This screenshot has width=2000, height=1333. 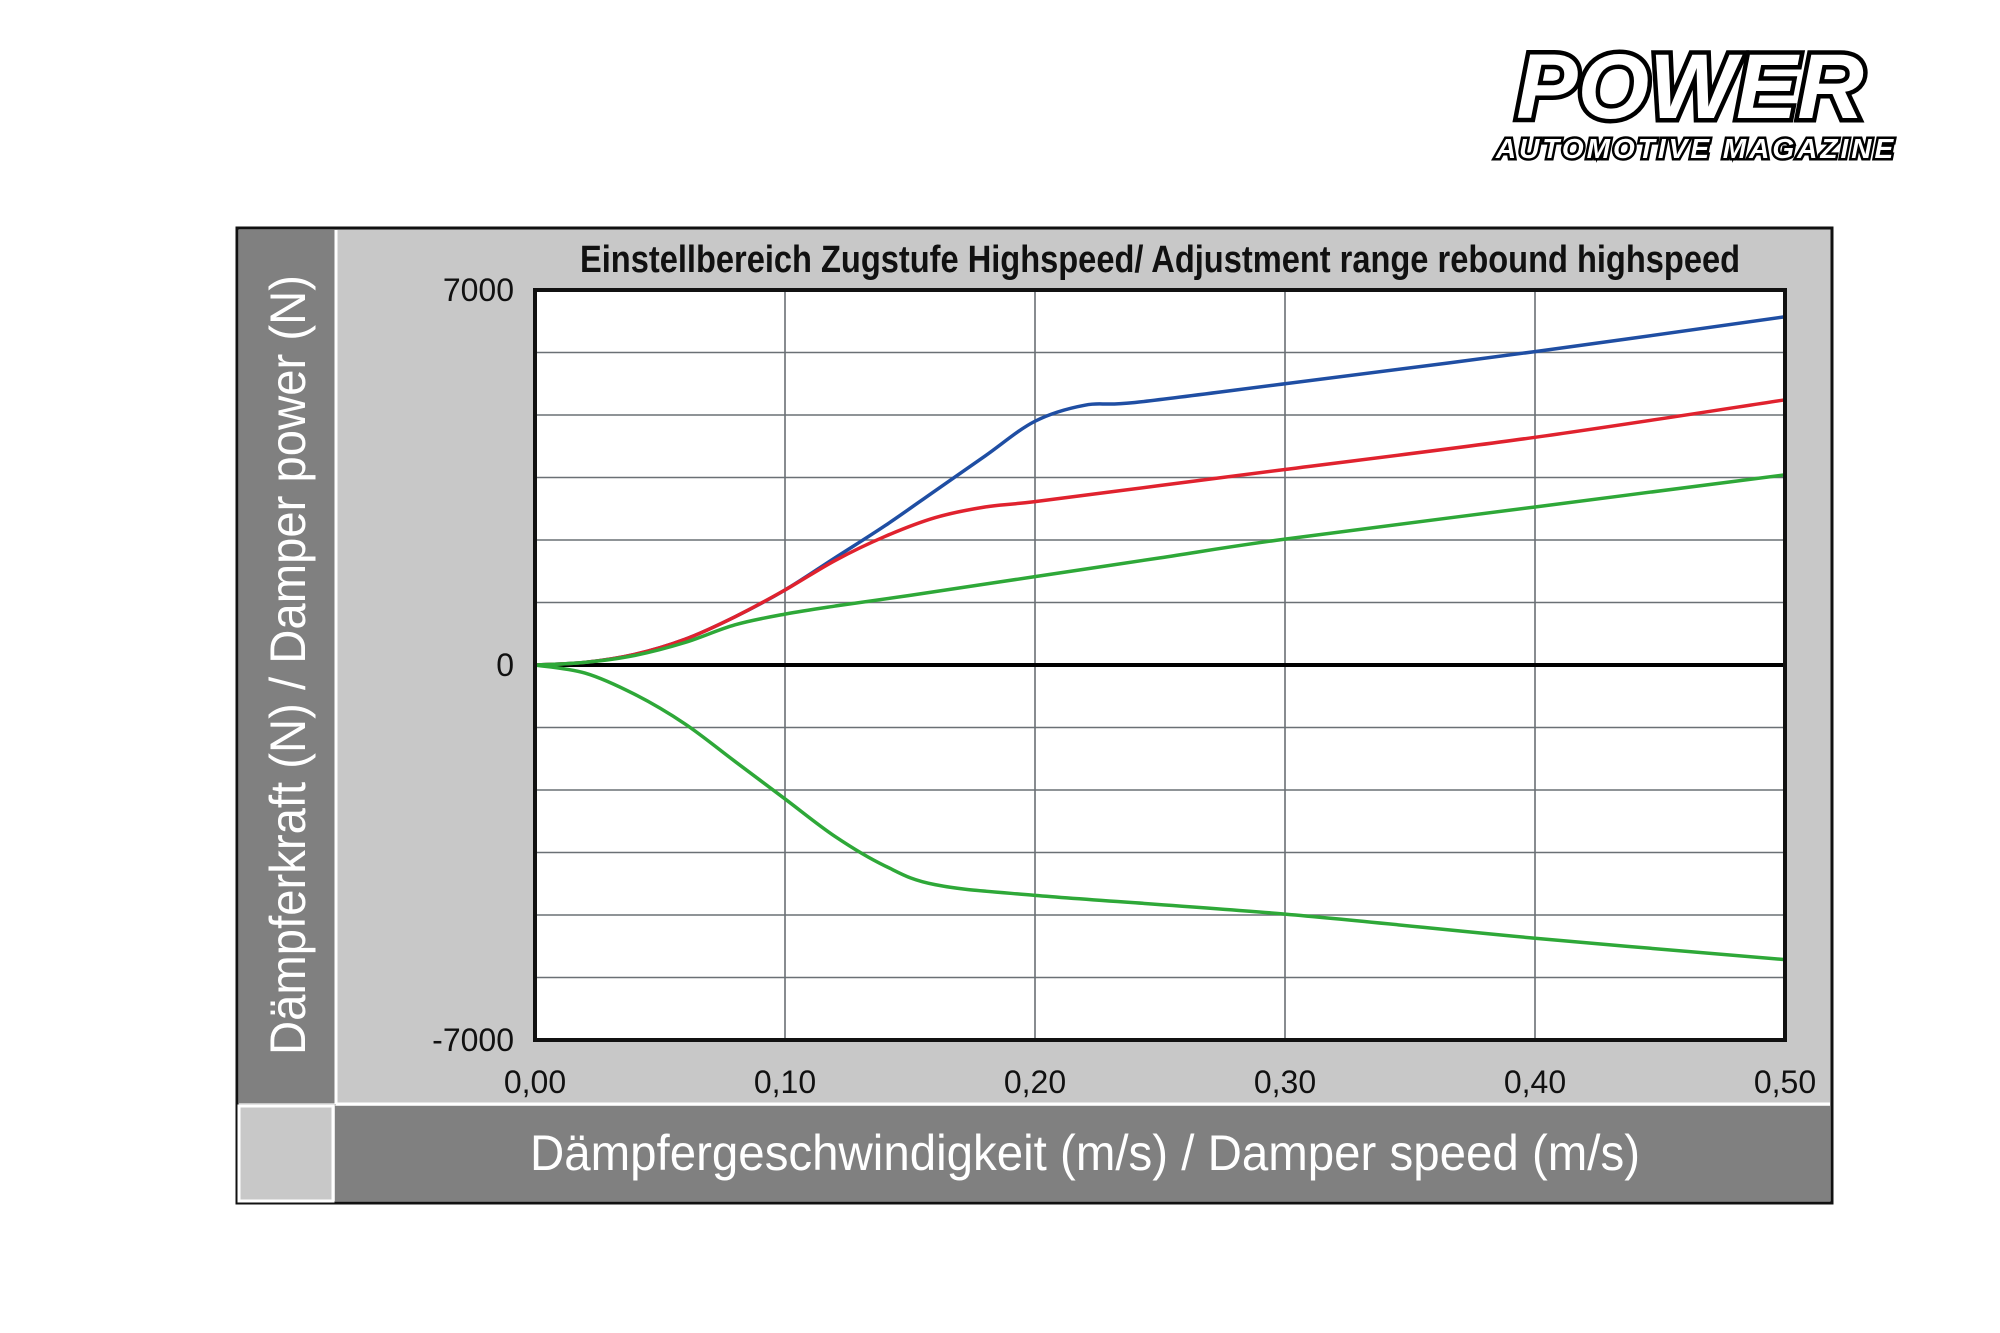 What do you see at coordinates (1035, 1082) in the screenshot?
I see `x-tick-label: 0,20` at bounding box center [1035, 1082].